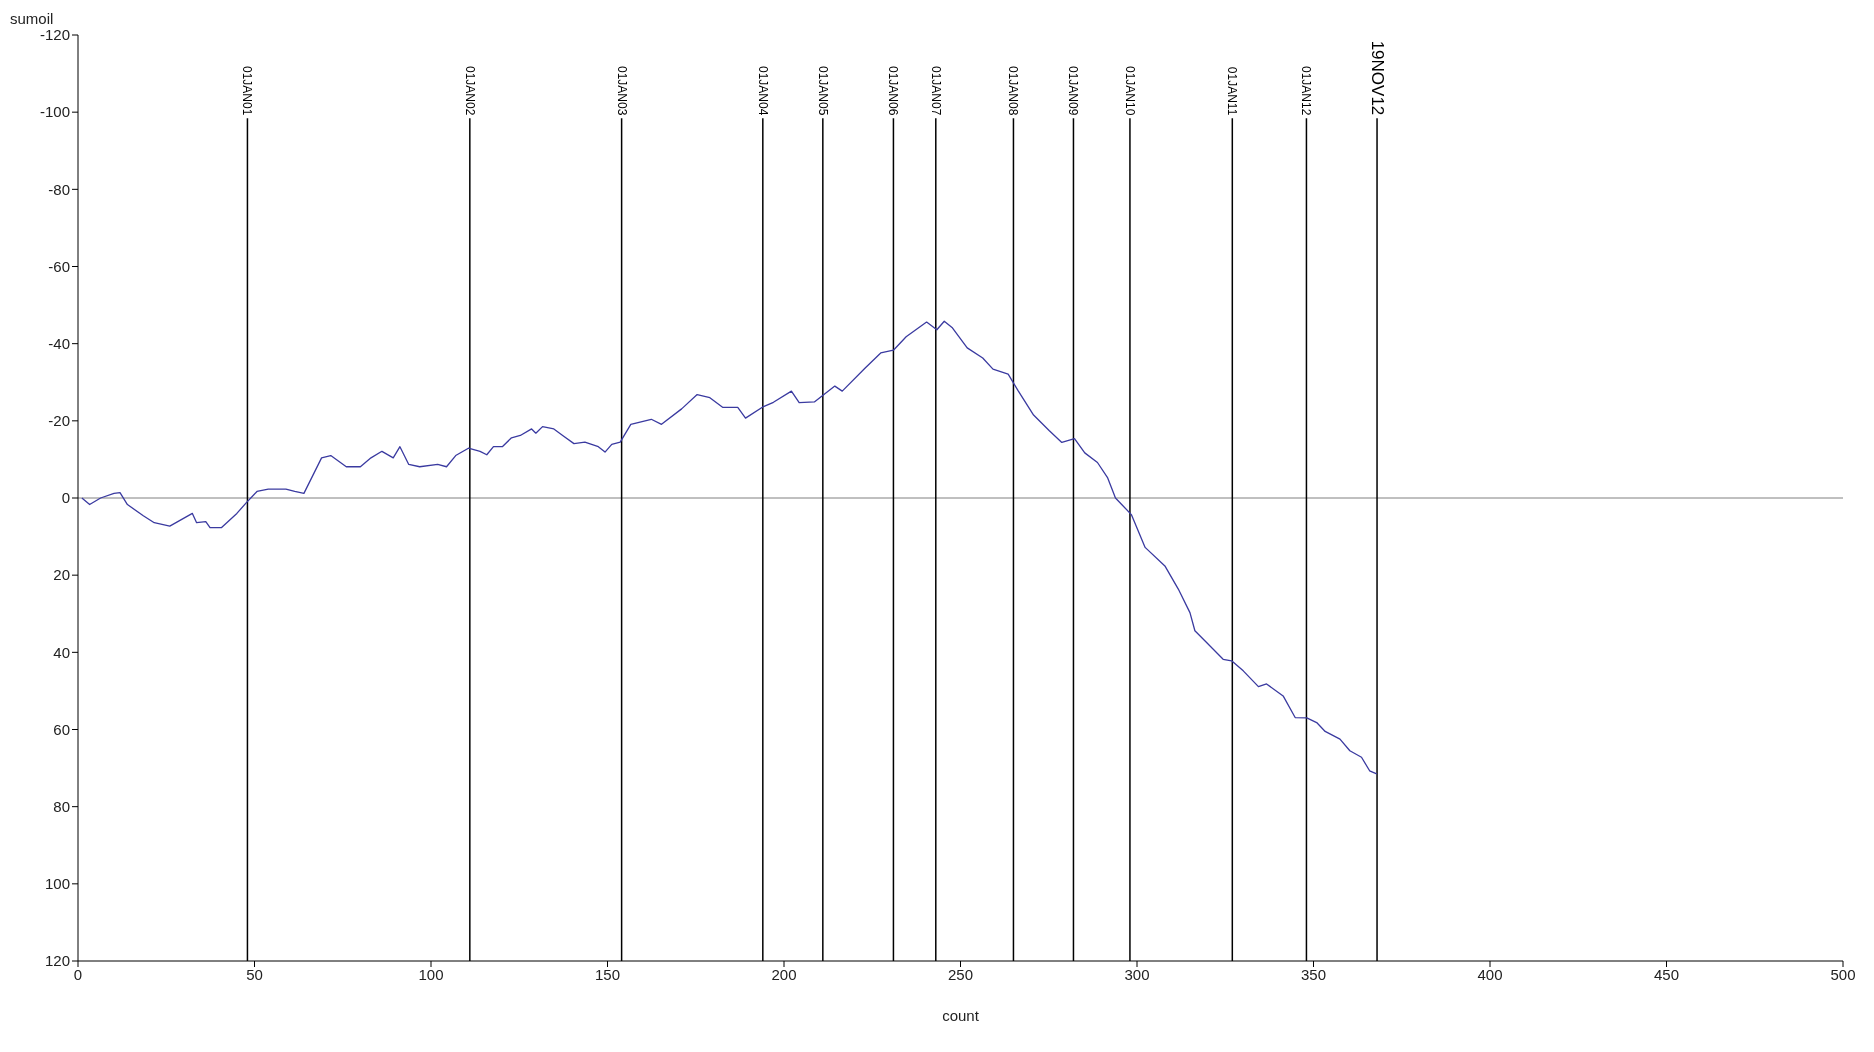 The image size is (1874, 1052). Describe the element at coordinates (1666, 974) in the screenshot. I see `x-tick-label: 450` at that location.